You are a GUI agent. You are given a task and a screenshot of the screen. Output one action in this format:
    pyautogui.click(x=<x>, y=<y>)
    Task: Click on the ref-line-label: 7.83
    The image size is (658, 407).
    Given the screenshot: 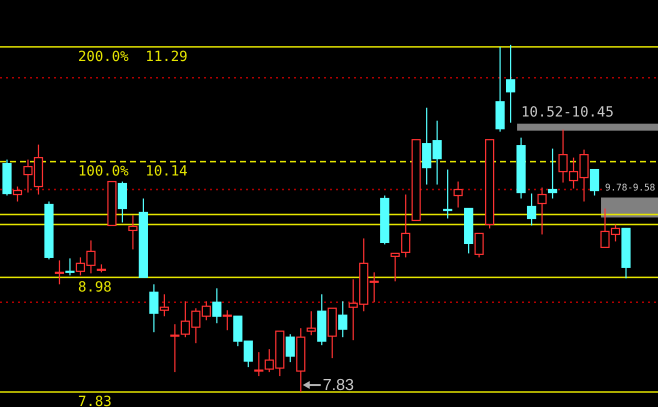 What is the action you would take?
    pyautogui.click(x=95, y=400)
    